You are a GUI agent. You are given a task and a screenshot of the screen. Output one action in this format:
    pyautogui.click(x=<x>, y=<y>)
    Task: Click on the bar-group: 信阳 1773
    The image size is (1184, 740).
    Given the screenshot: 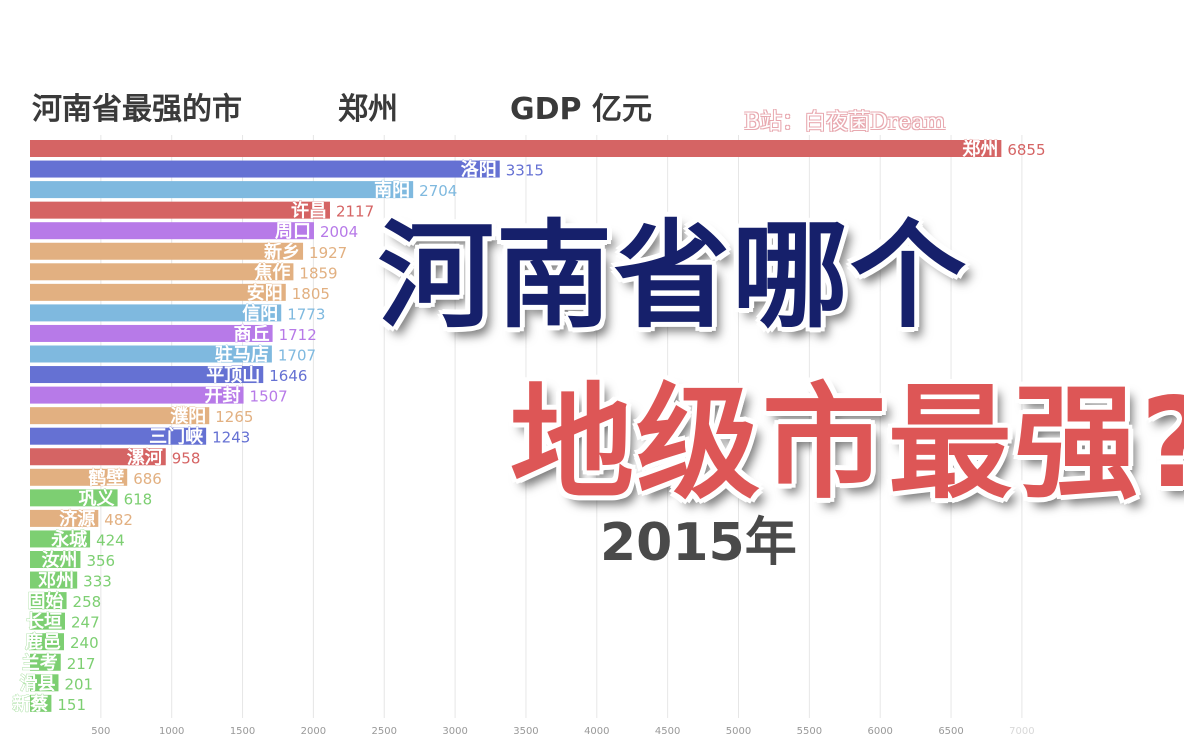 What is the action you would take?
    pyautogui.click(x=177, y=313)
    